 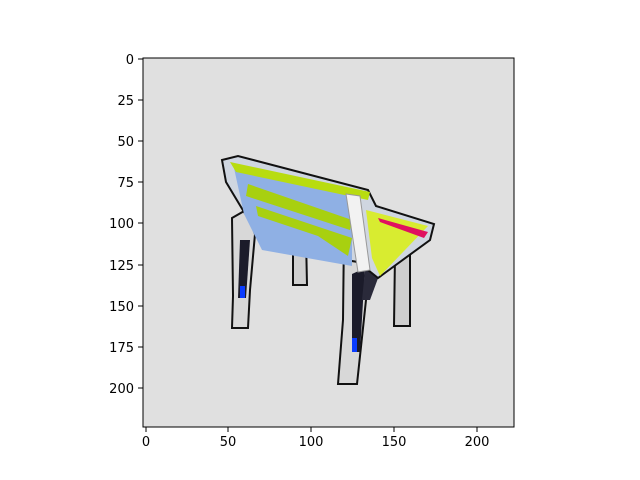 What do you see at coordinates (140, 223) in the screenshot?
I see `y-axis` at bounding box center [140, 223].